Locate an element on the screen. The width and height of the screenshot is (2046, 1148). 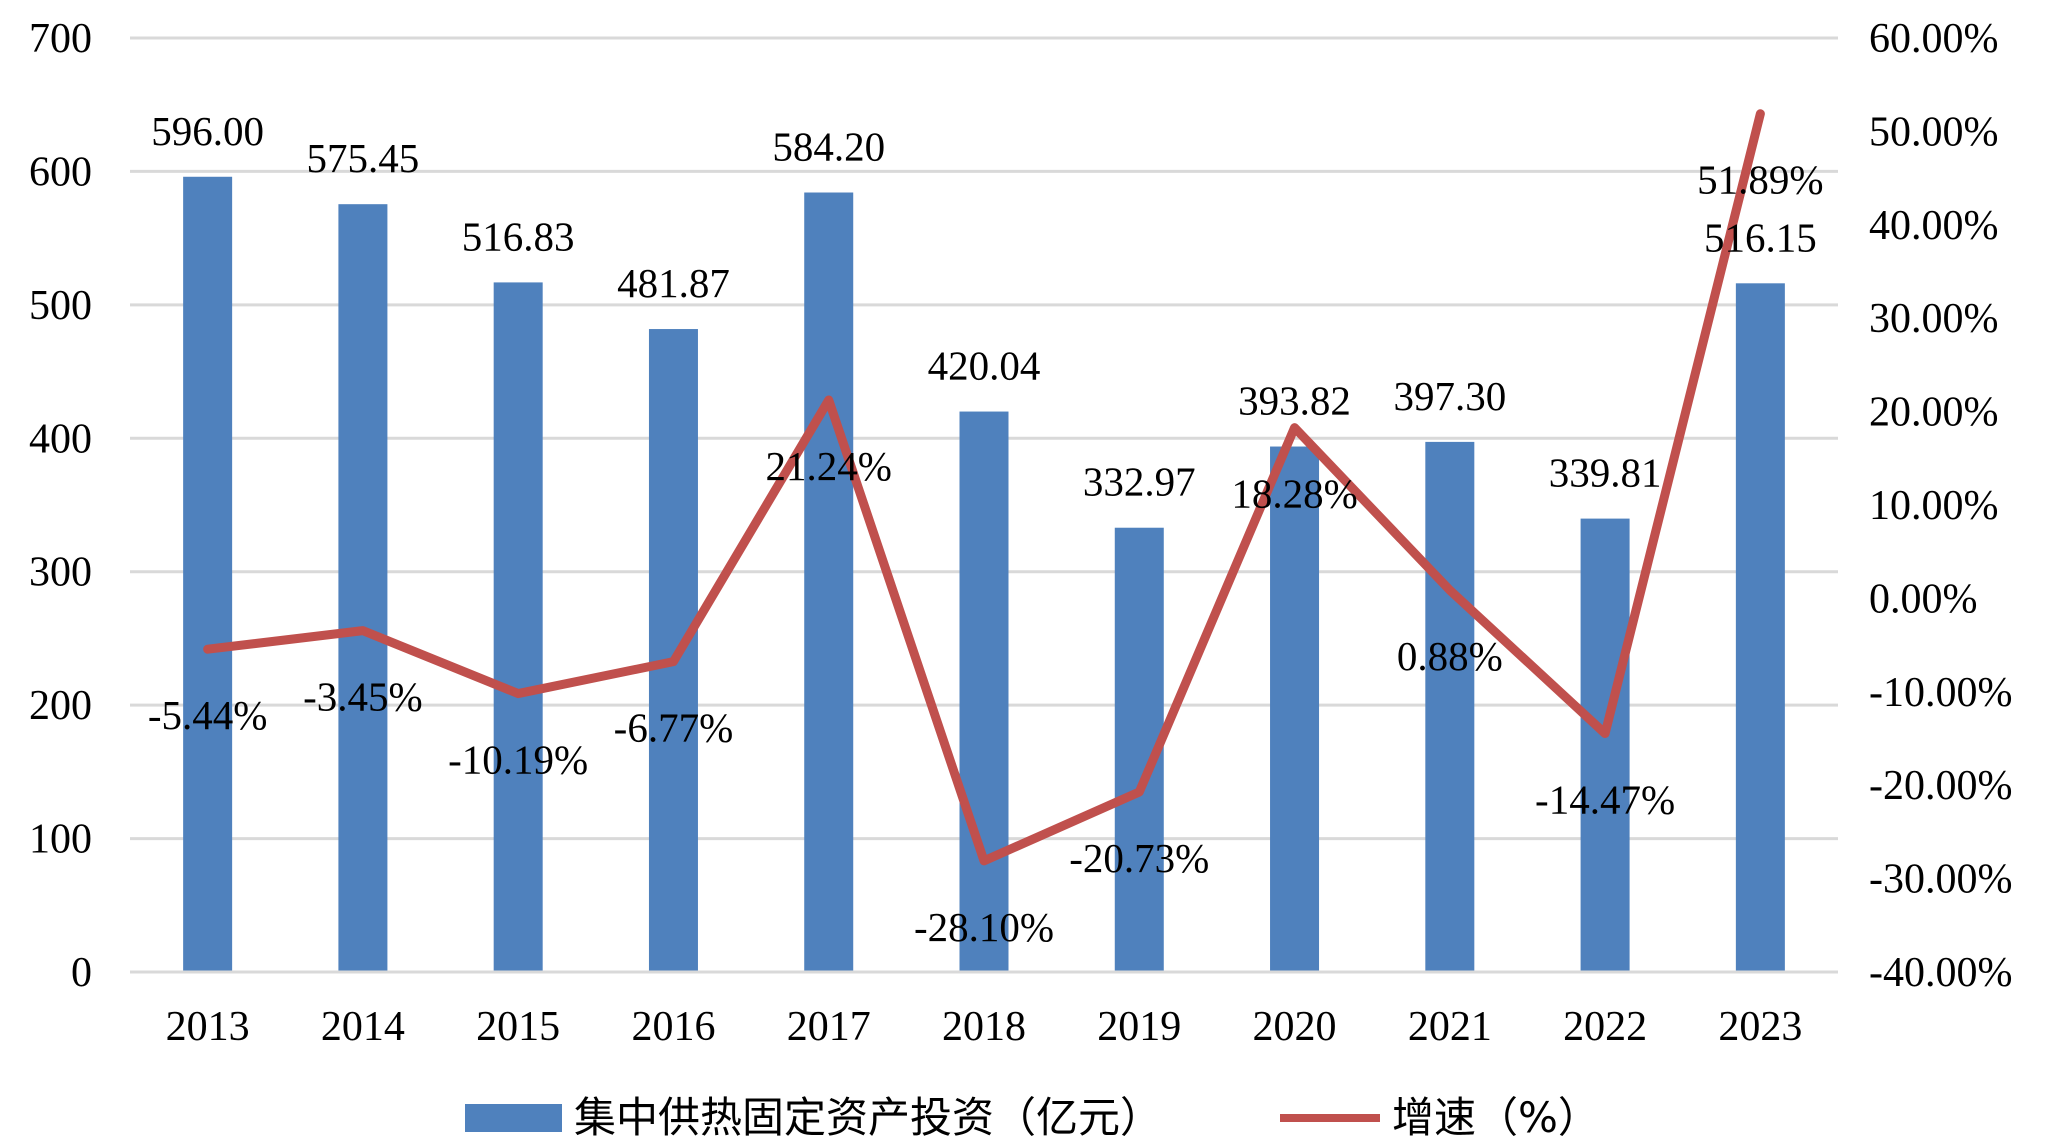
bar-value-label: 584.20 is located at coordinates (828, 147).